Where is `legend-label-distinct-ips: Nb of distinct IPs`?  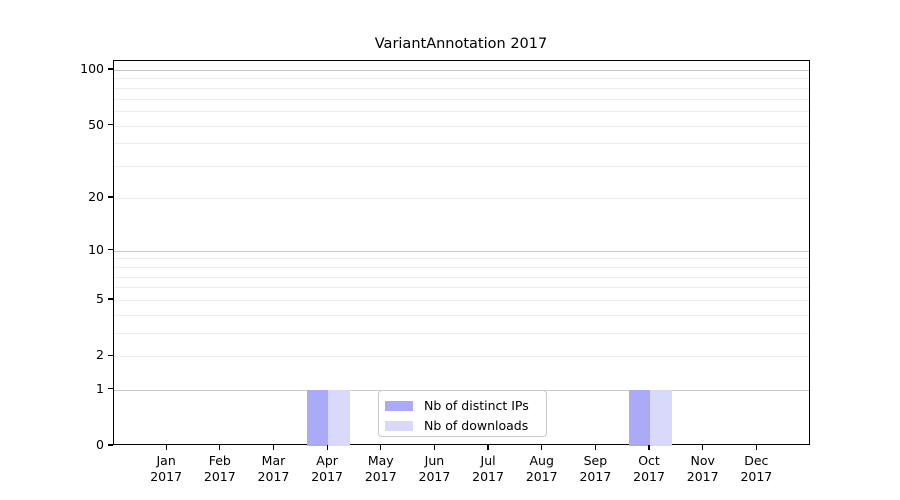 legend-label-distinct-ips: Nb of distinct IPs is located at coordinates (476, 405).